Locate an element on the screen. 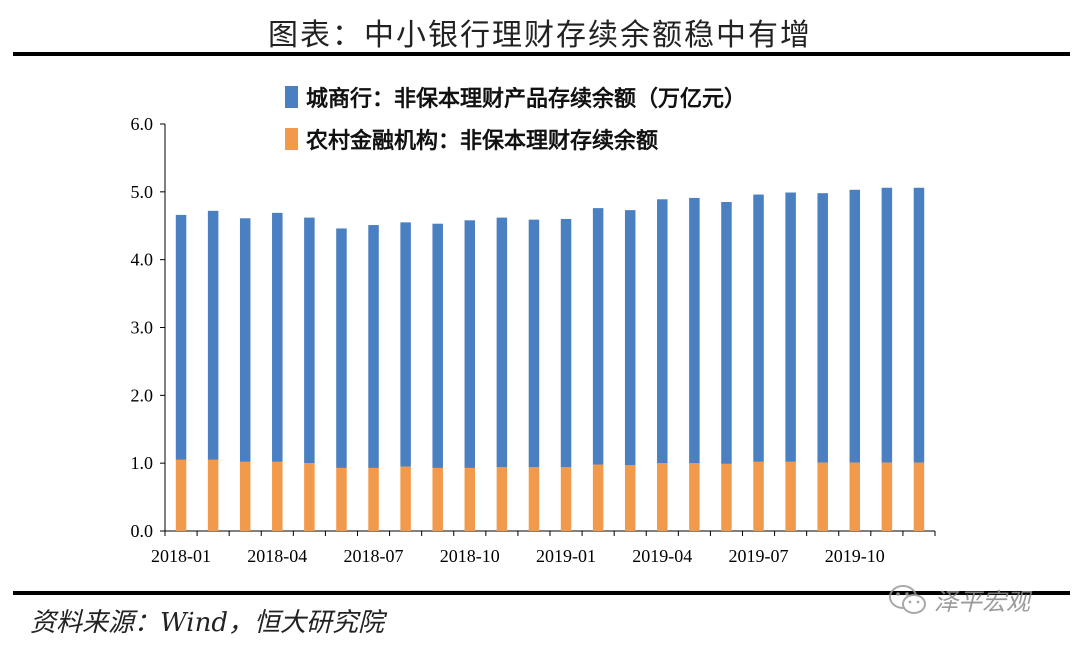  top-rule is located at coordinates (541, 54).